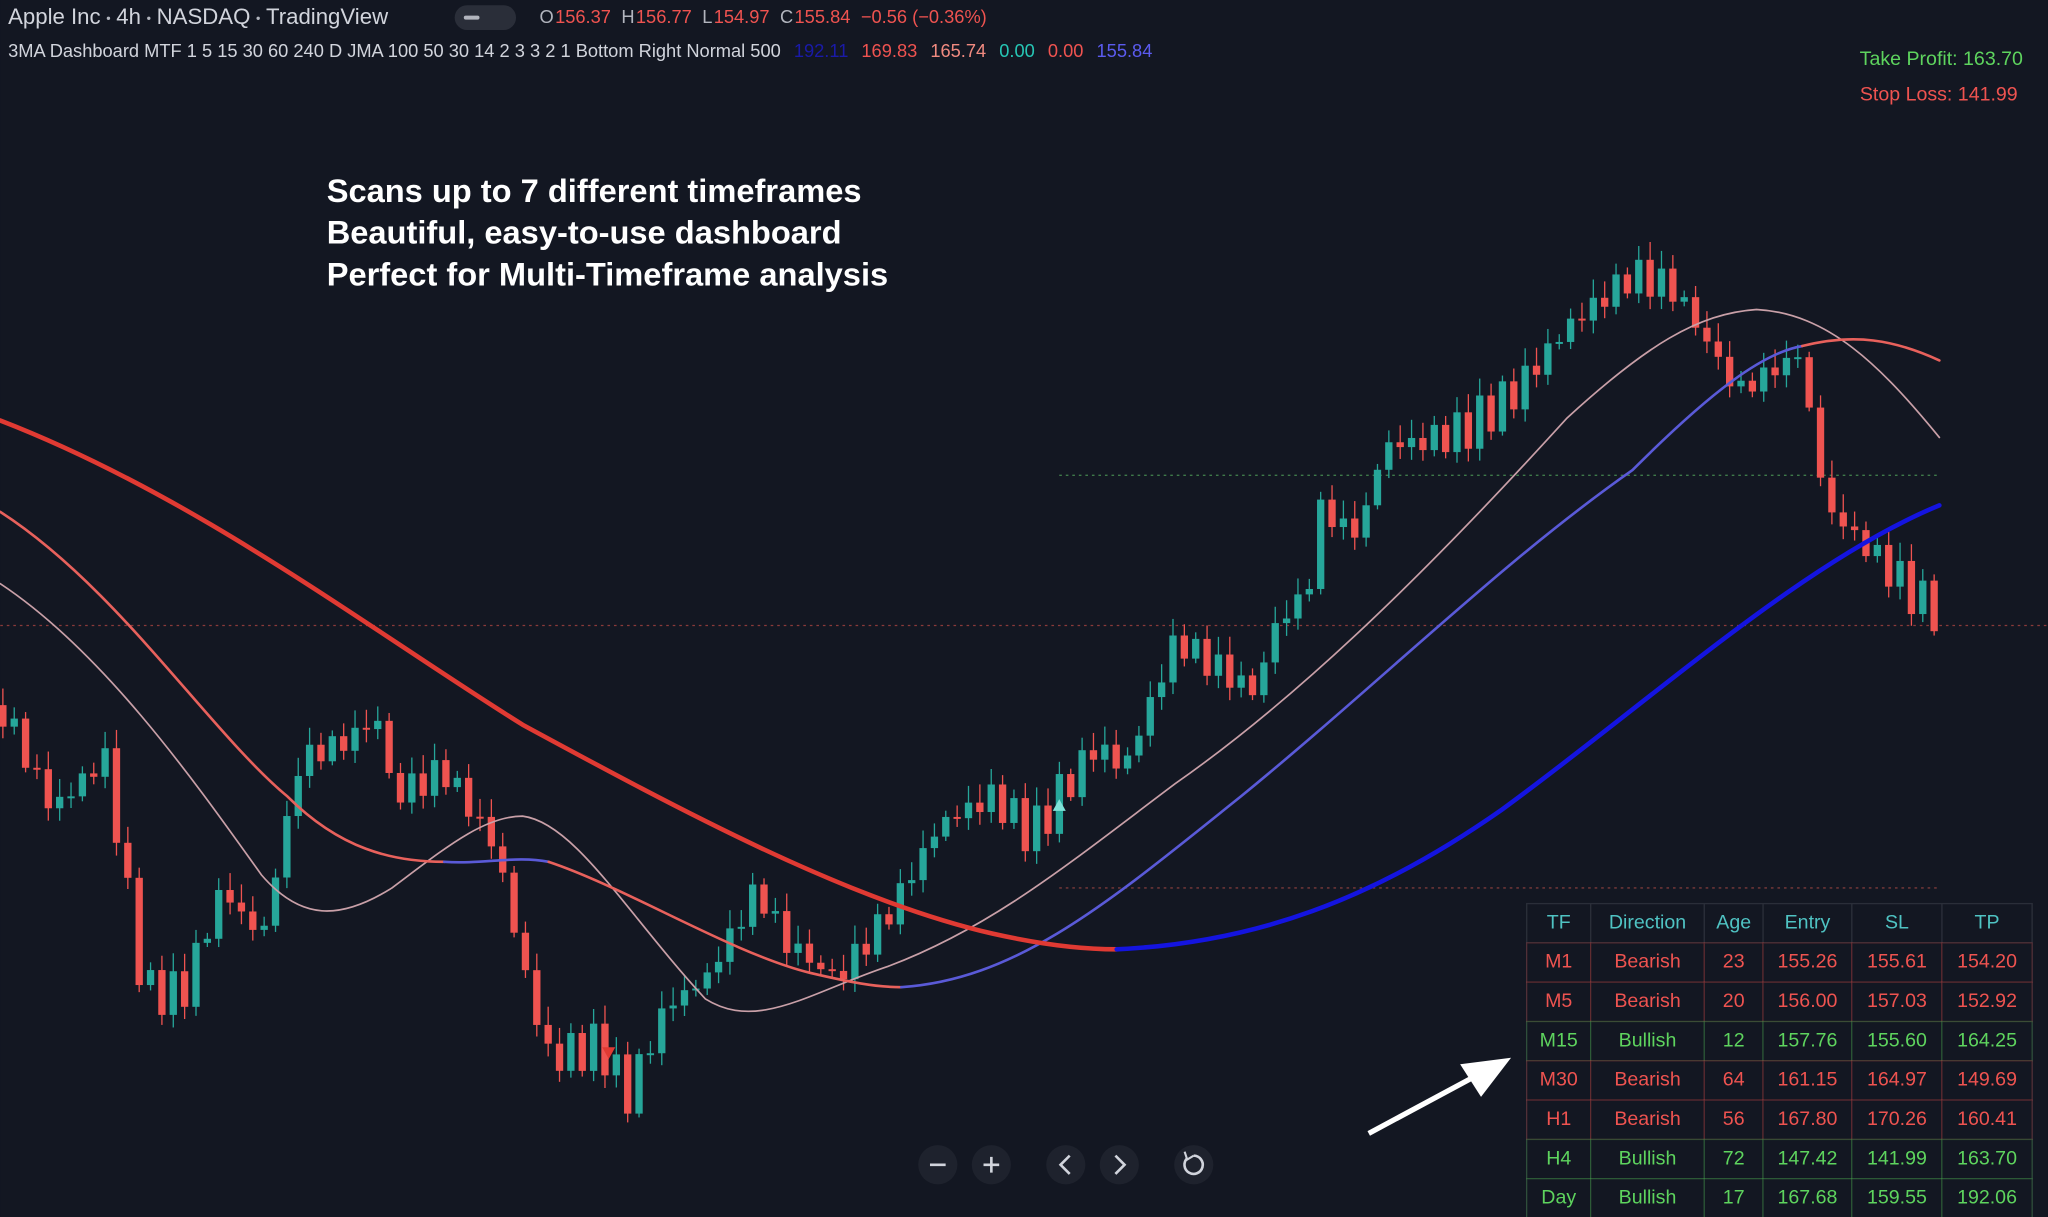  What do you see at coordinates (1528, 727) in the screenshot?
I see `ma-slow` at bounding box center [1528, 727].